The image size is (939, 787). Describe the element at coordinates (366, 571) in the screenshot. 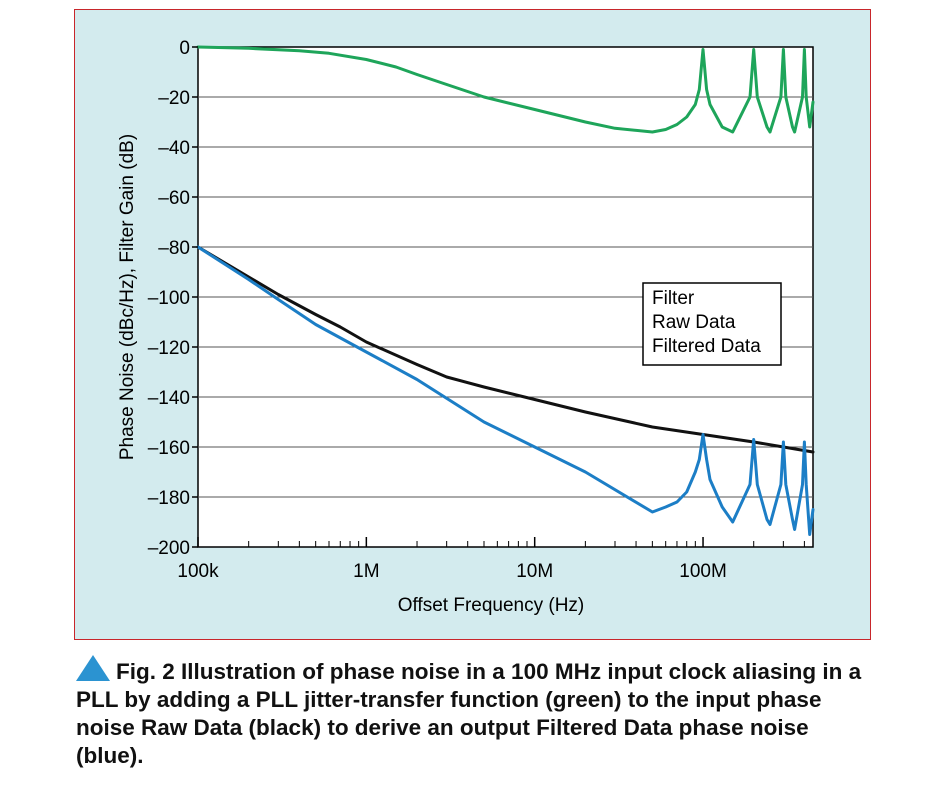

I see `x-tick-label: 1M` at that location.